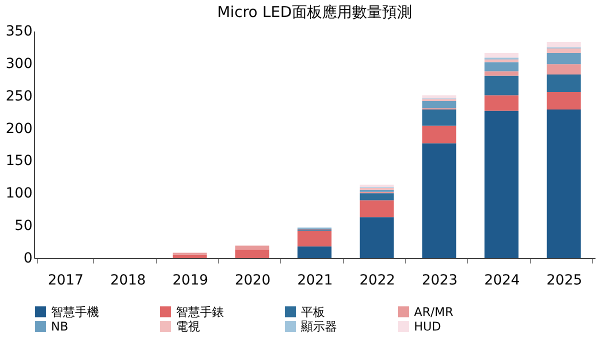  Describe the element at coordinates (502, 280) in the screenshot. I see `x-tick-label: 2024` at that location.